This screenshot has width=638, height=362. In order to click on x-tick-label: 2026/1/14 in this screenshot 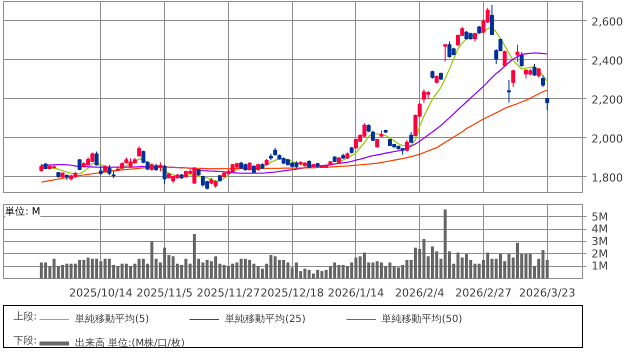, I will do `click(356, 293)`.